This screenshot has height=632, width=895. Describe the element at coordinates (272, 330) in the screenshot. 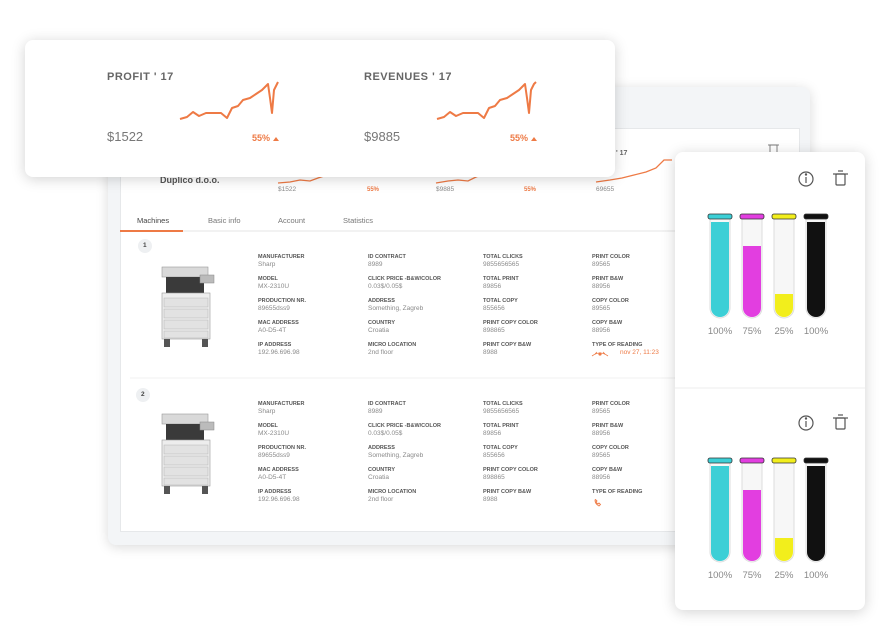

I see `field-value: A0-D5-4T` at that location.